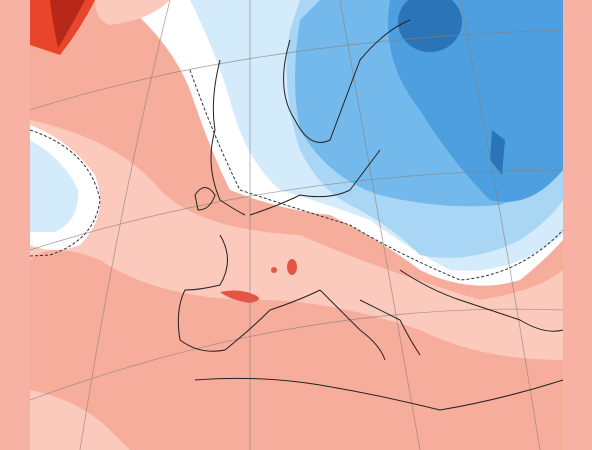 The image size is (592, 450). Describe the element at coordinates (500, 225) in the screenshot. I see `graticule` at that location.